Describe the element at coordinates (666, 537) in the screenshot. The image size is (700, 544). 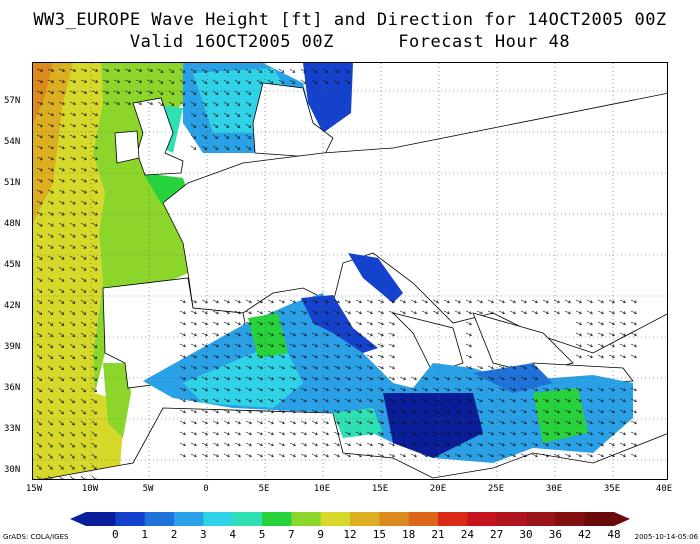
I see `generation-timestamp: 2005-10-14-05:06` at that location.